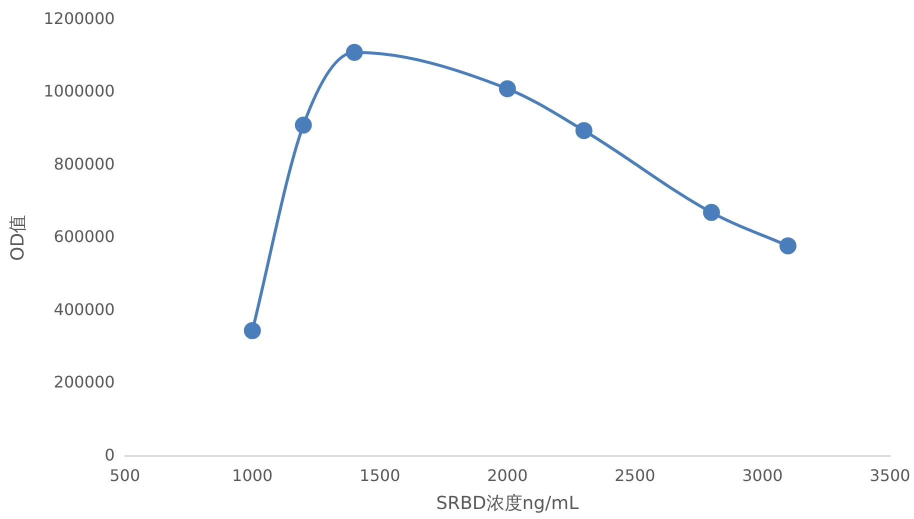 This screenshot has height=519, width=914. What do you see at coordinates (890, 475) in the screenshot?
I see `x-tick-label: 3500` at bounding box center [890, 475].